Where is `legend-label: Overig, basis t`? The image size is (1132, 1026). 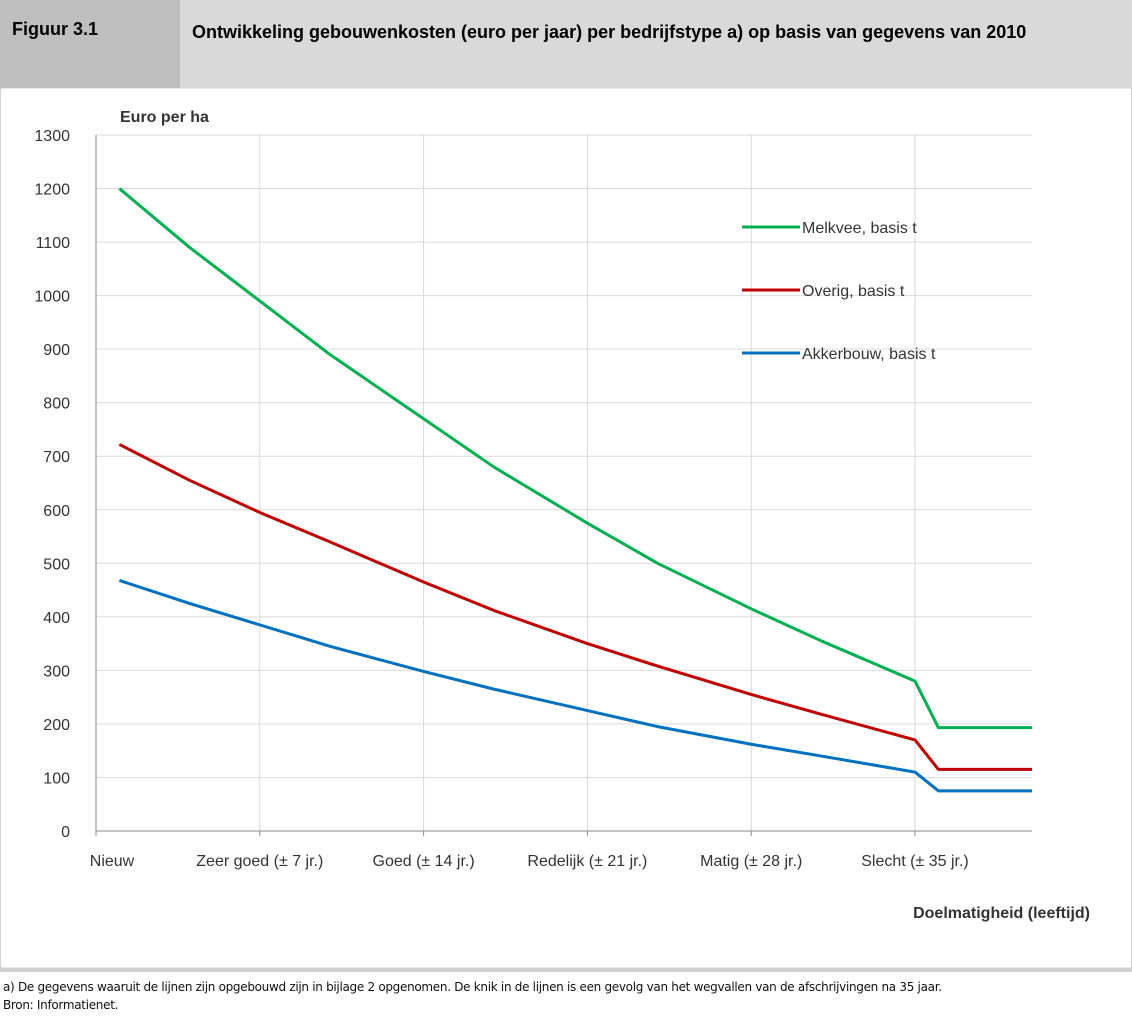
legend-label: Overig, basis t is located at coordinates (853, 291).